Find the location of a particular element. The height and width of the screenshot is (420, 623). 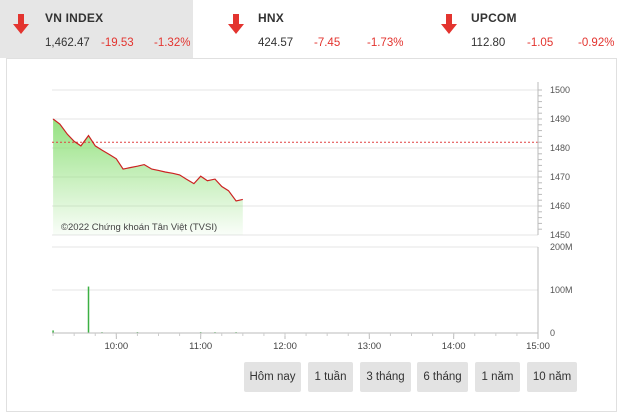

time-tick-label: 12:00 is located at coordinates (285, 346).